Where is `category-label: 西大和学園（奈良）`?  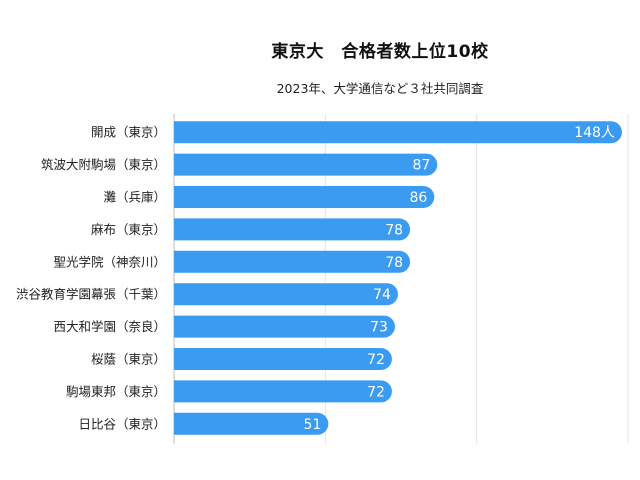 category-label: 西大和学園（奈良） is located at coordinates (109, 326).